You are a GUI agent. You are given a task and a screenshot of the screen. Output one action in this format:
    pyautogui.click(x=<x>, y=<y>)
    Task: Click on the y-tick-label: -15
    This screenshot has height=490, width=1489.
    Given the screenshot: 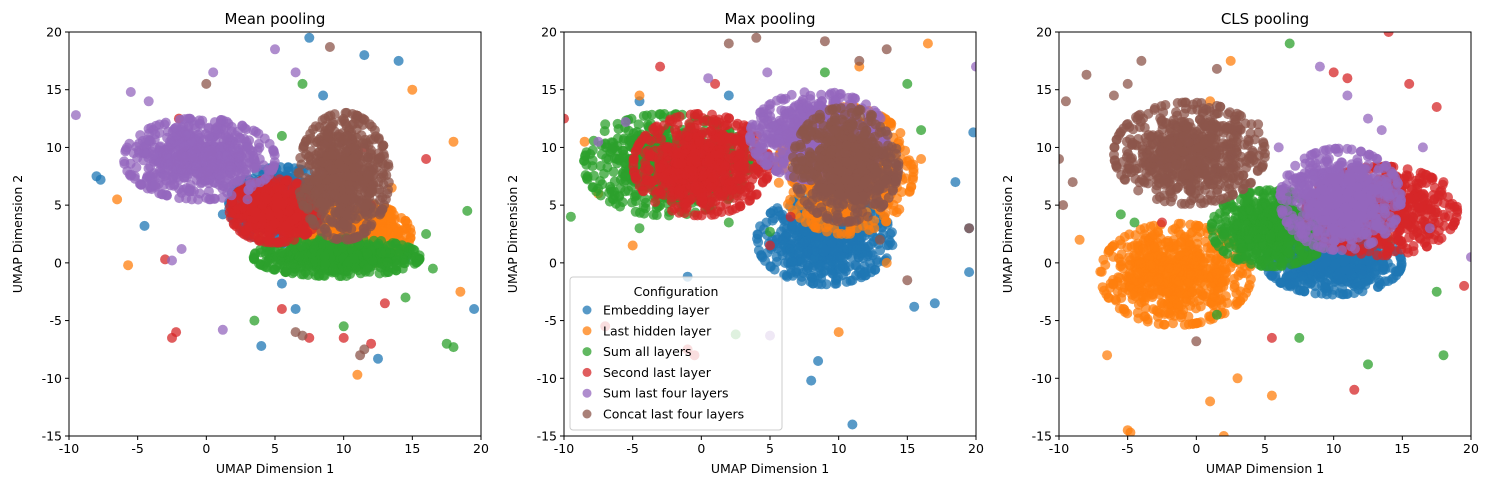 What is the action you would take?
    pyautogui.click(x=52, y=436)
    